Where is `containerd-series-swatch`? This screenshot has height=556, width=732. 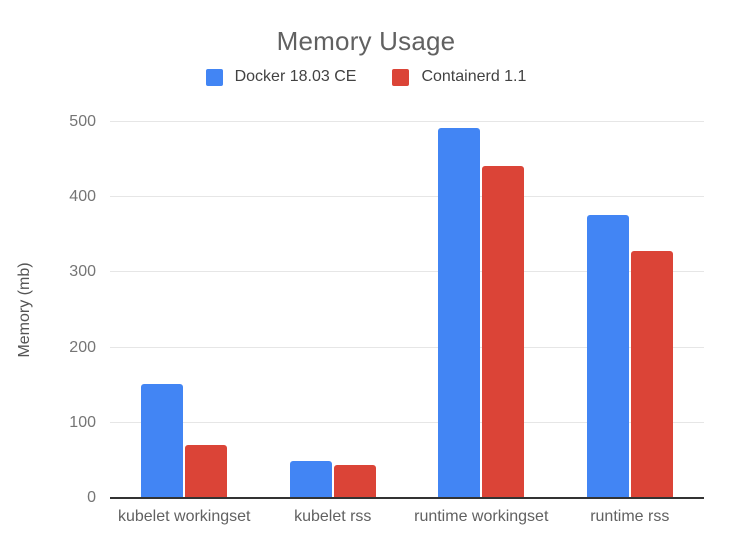
containerd-series-swatch is located at coordinates (401, 77).